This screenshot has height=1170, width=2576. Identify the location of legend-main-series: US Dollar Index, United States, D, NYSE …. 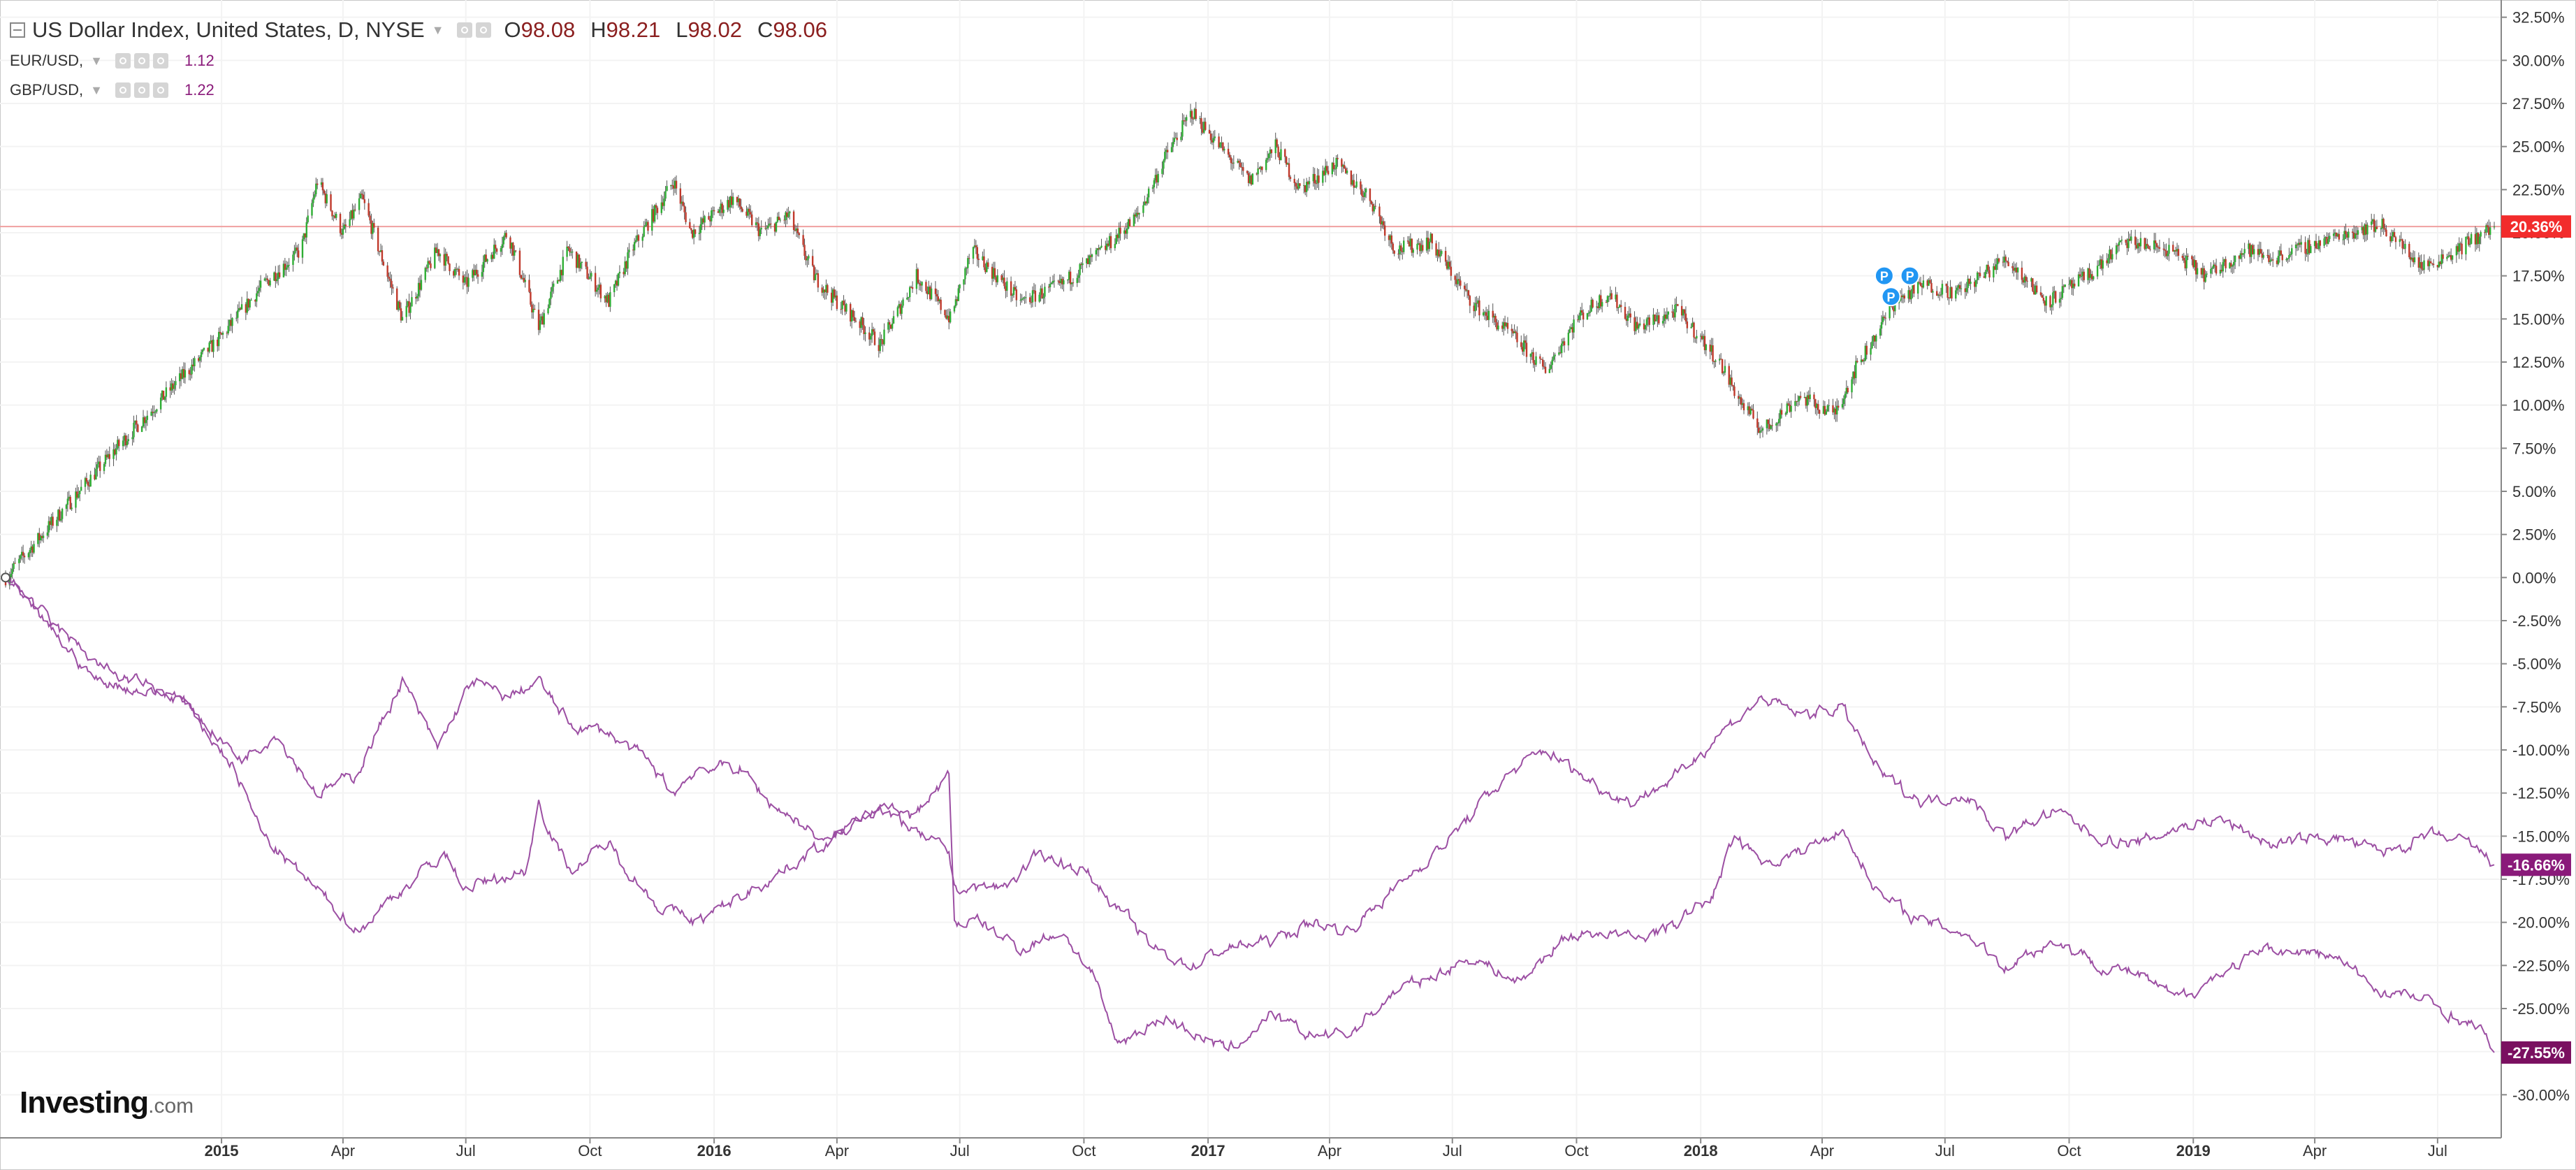
(426, 30).